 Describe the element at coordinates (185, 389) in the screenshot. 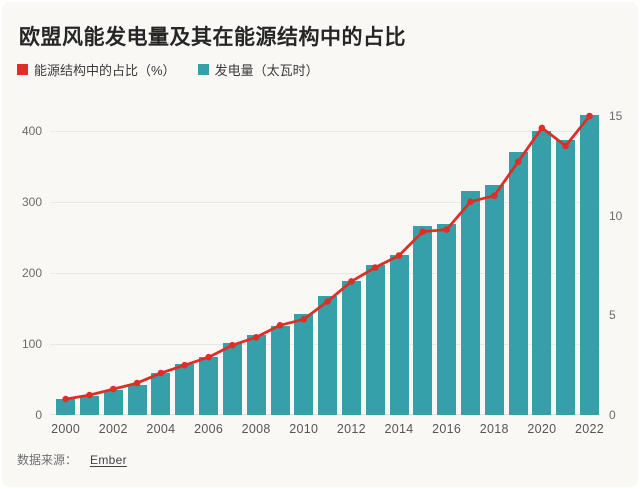

I see `bar-2005` at that location.